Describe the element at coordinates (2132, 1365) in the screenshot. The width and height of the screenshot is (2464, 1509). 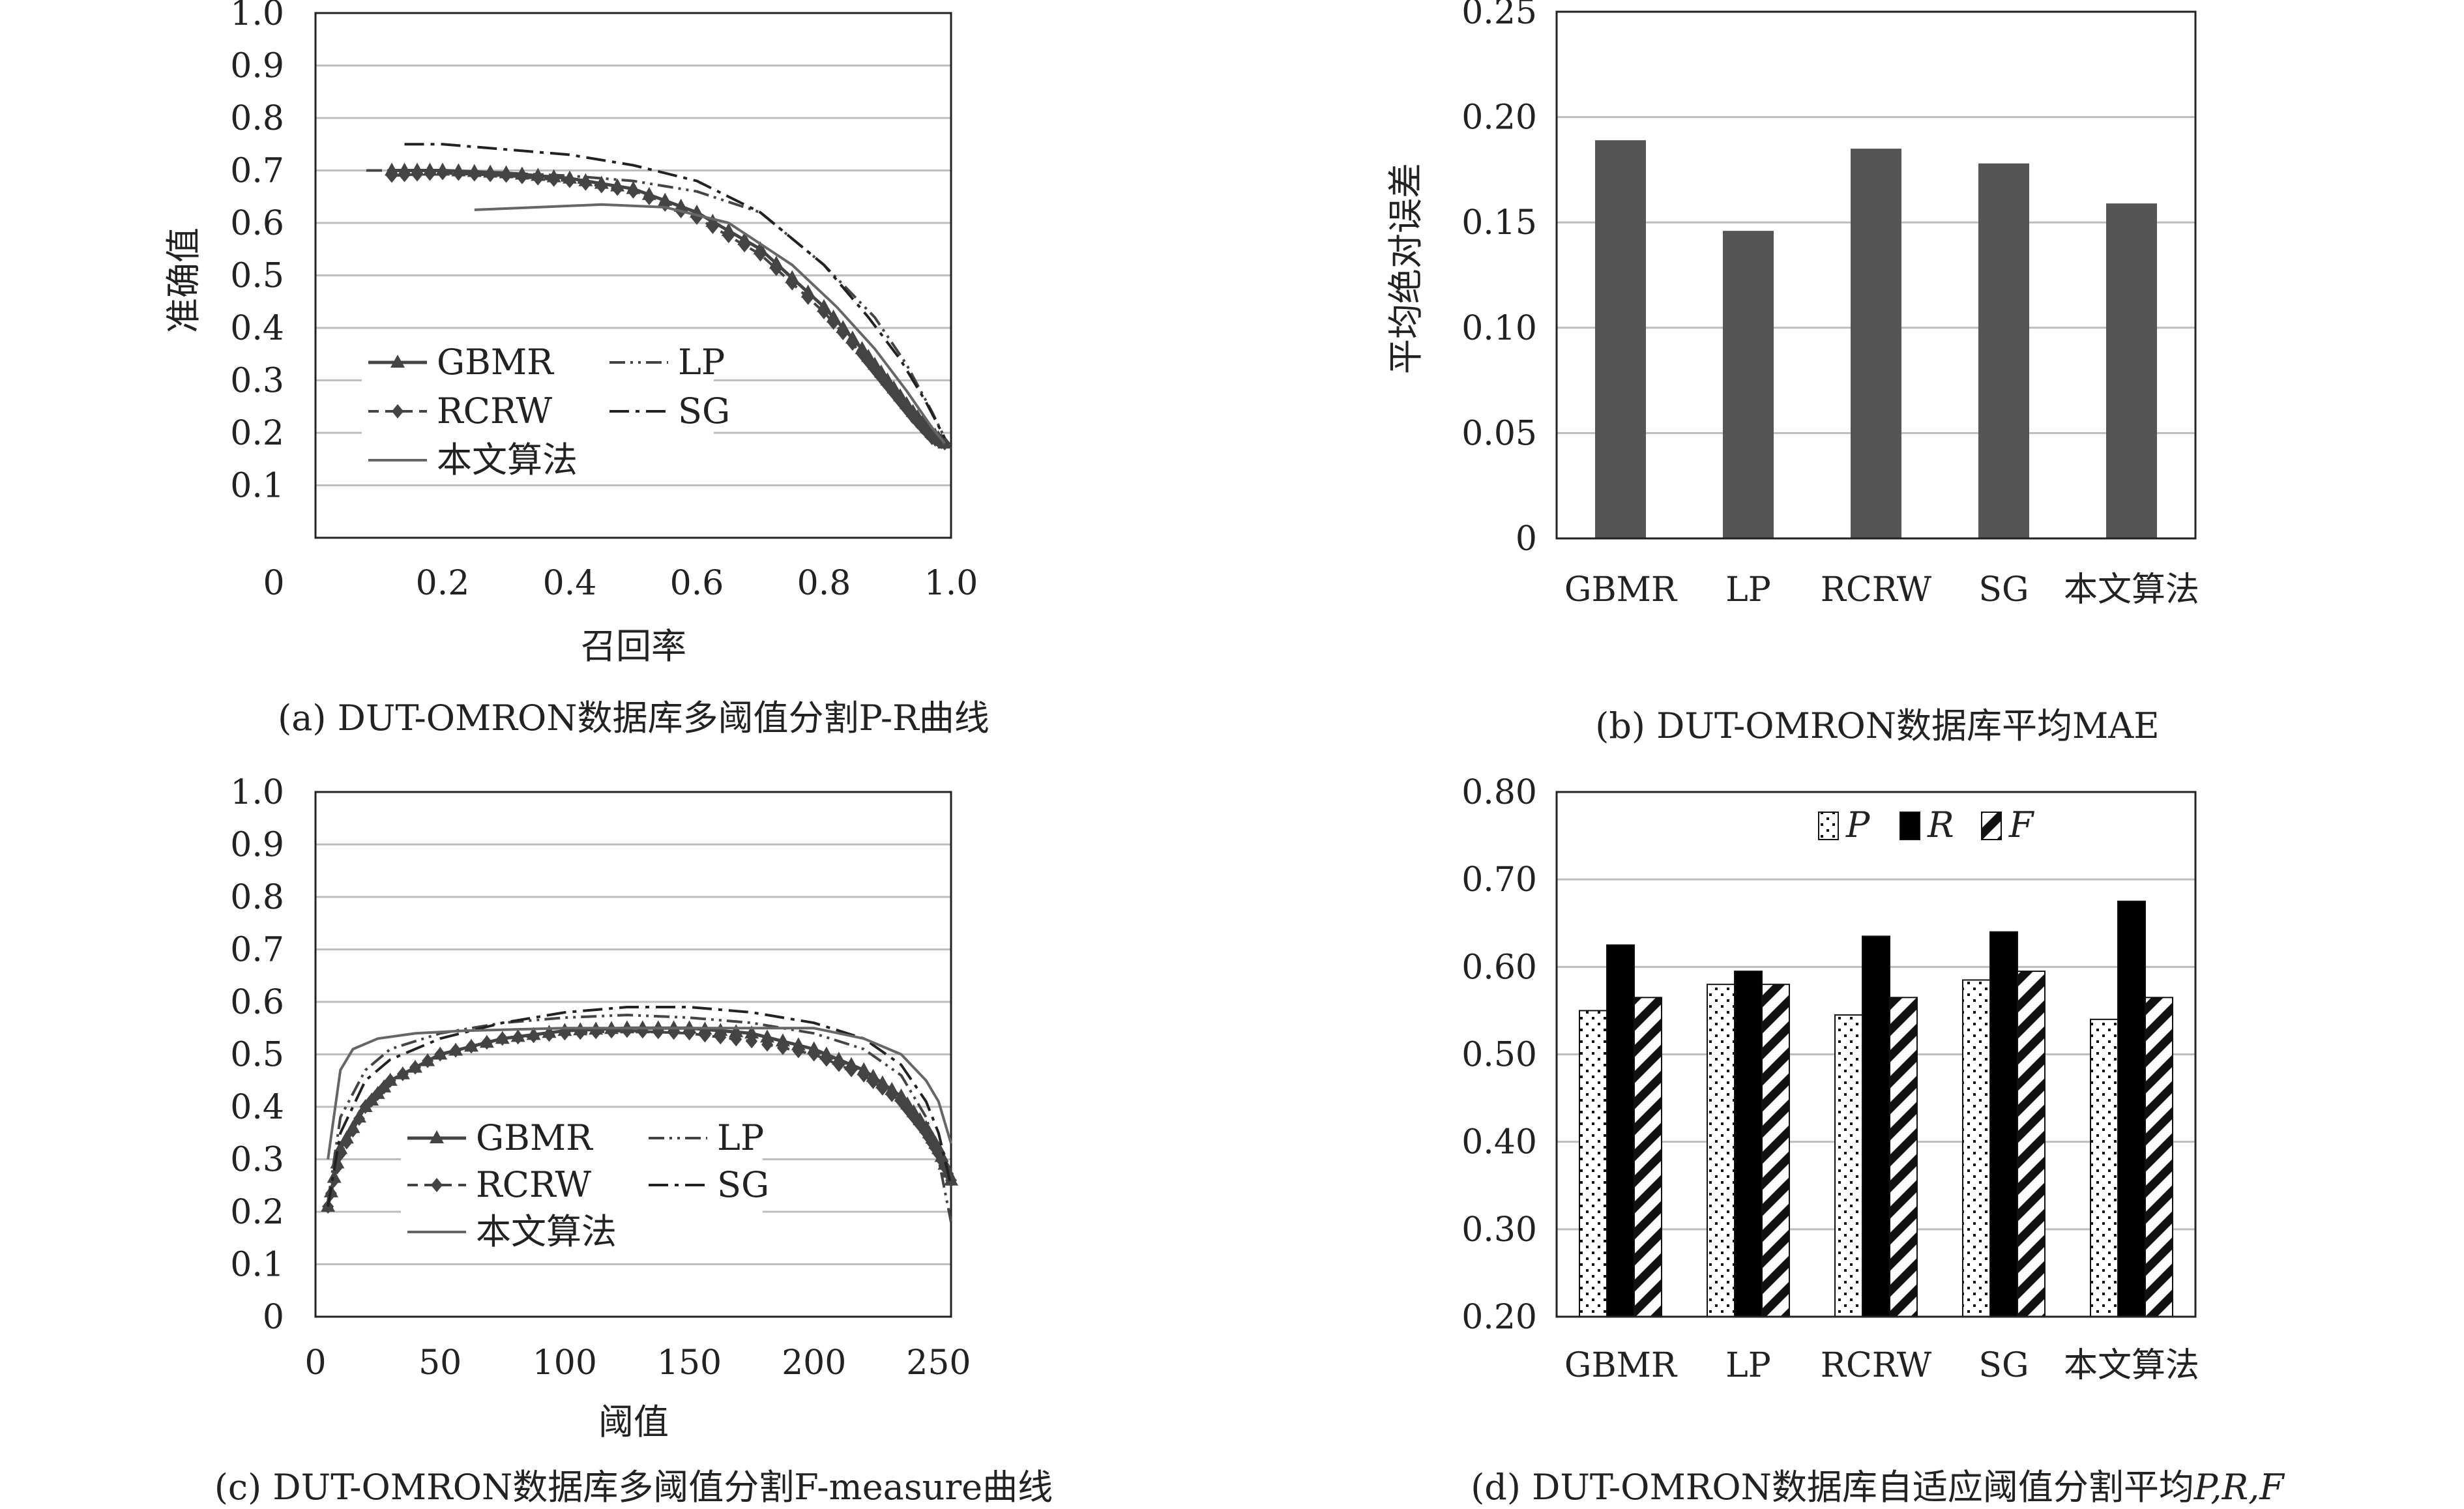
I see `panel-d-category-label: 本文算法` at that location.